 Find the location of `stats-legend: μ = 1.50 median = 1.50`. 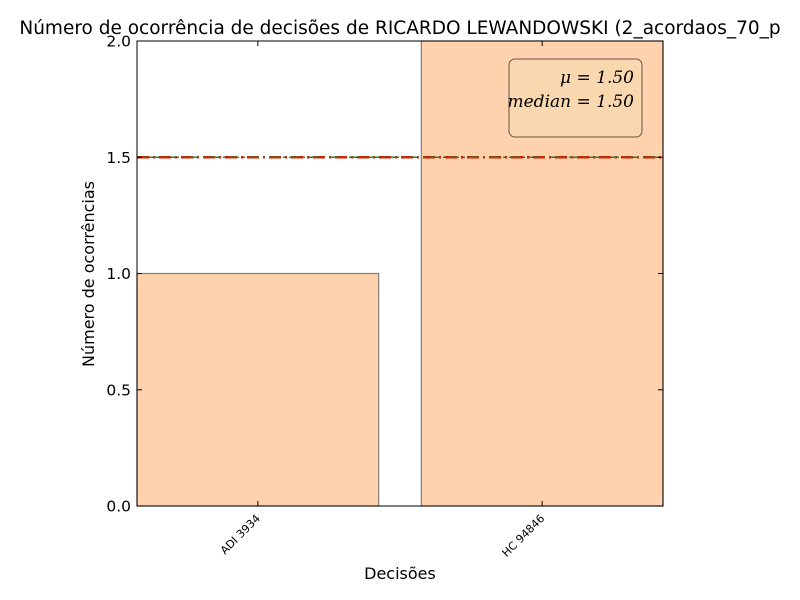

stats-legend: μ = 1.50 median = 1.50 is located at coordinates (575, 98).